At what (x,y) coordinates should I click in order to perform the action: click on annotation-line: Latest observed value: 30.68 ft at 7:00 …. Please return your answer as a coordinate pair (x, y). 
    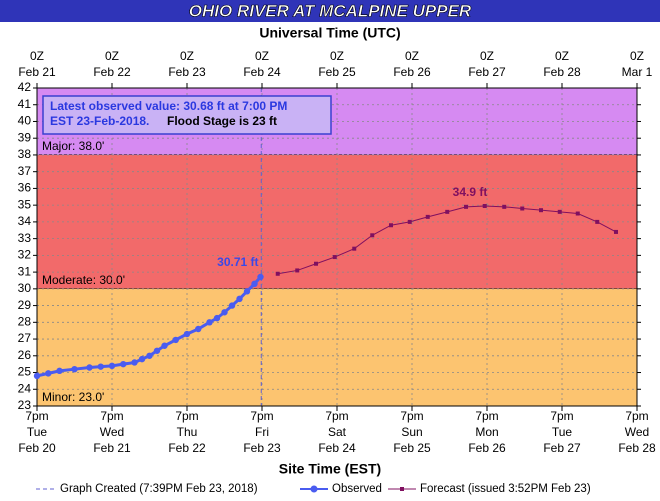
    Looking at the image, I should click on (168, 106).